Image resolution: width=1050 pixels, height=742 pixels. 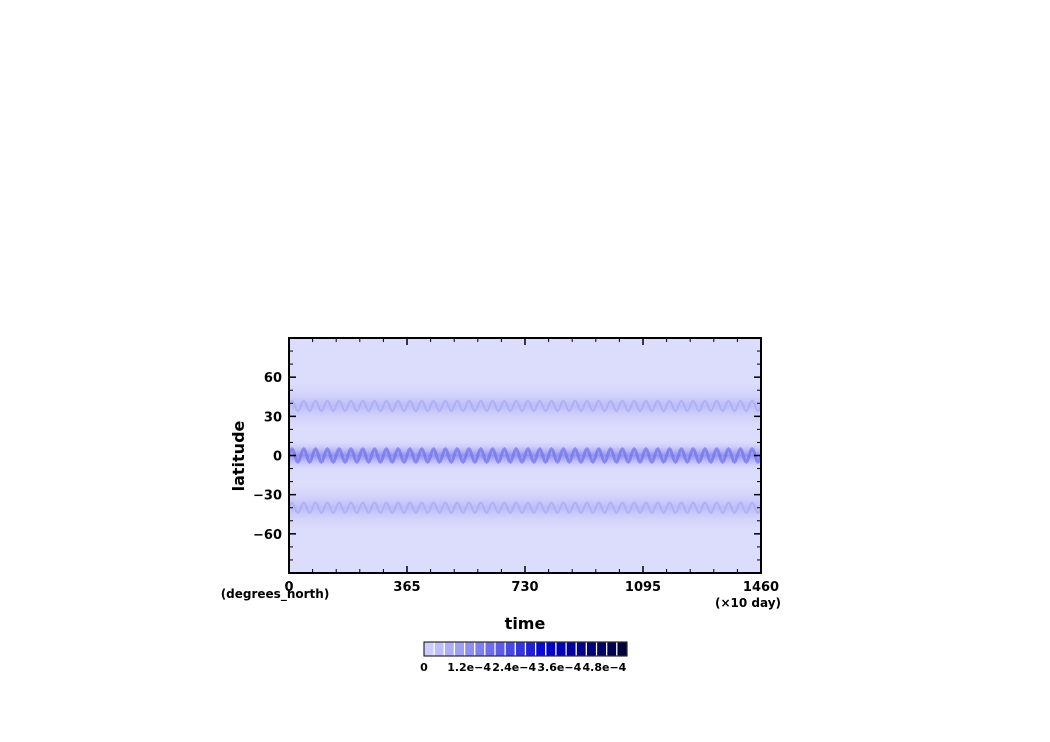 I want to click on colorbar-tick-labels: 0 1.2e−4 2.4e−4 3.6e−4 4.8e−4, so click(x=523, y=667).